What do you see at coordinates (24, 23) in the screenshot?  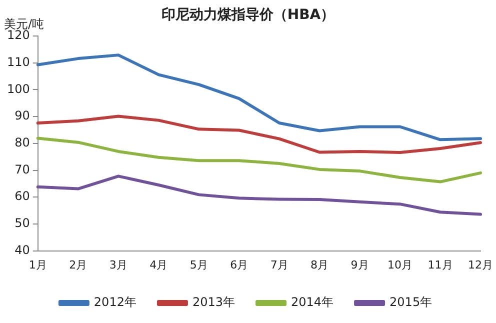 I see `y-axis-title: 美元/吨` at bounding box center [24, 23].